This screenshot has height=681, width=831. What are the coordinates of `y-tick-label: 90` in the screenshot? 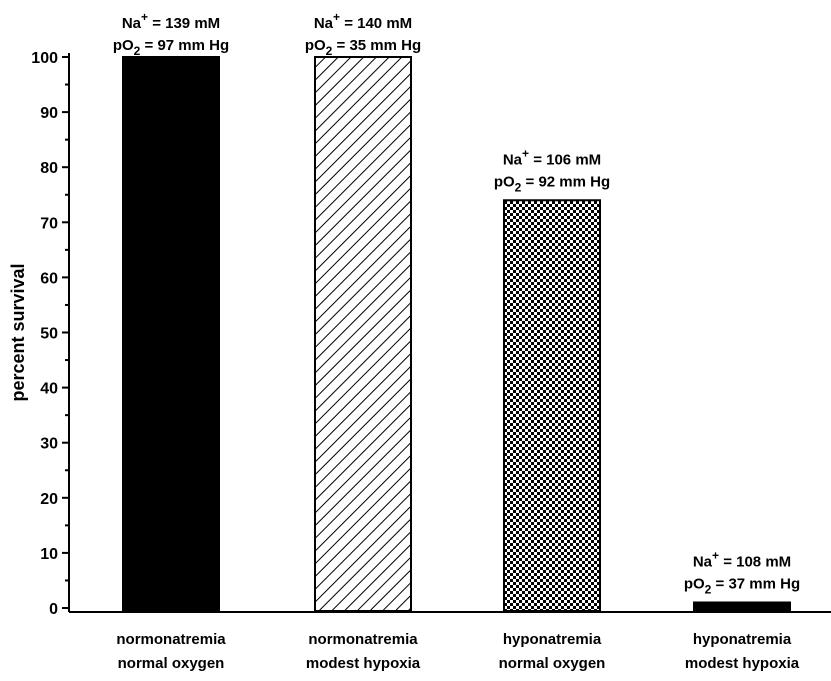 It's located at (49, 113).